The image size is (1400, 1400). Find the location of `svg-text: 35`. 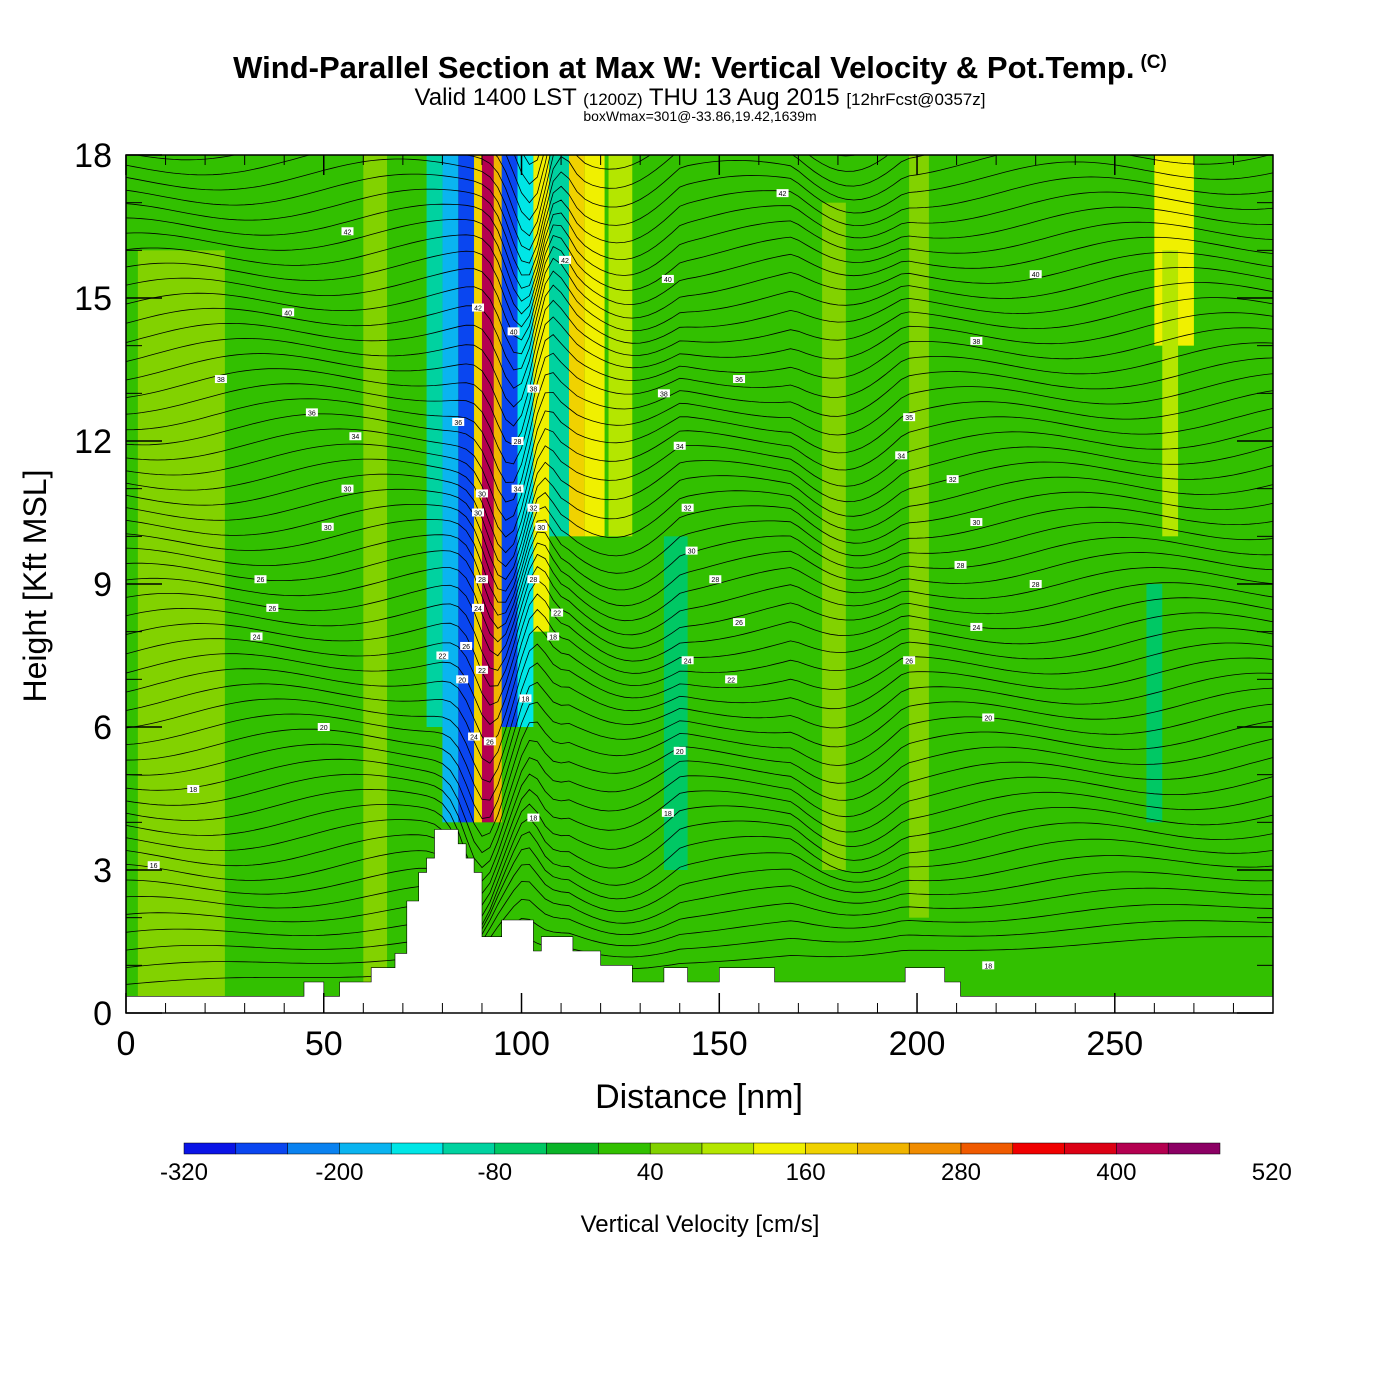

svg-text: 35 is located at coordinates (909, 418).